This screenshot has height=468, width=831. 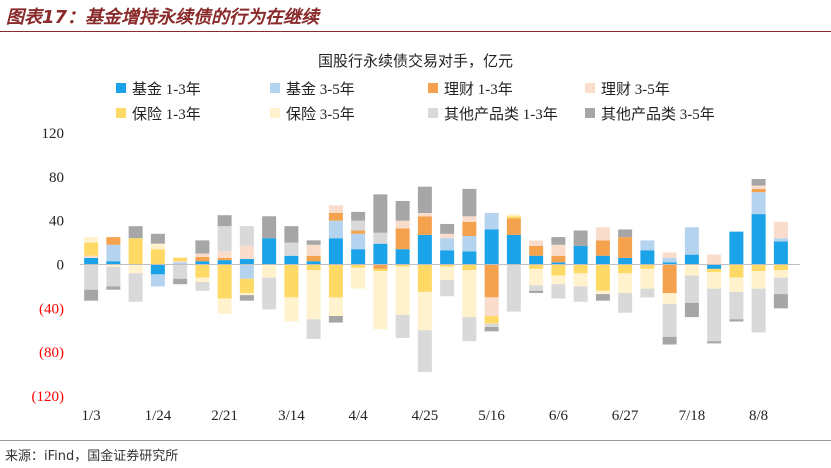 What do you see at coordinates (424, 278) in the screenshot?
I see `bar-segment-series5-week16` at bounding box center [424, 278].